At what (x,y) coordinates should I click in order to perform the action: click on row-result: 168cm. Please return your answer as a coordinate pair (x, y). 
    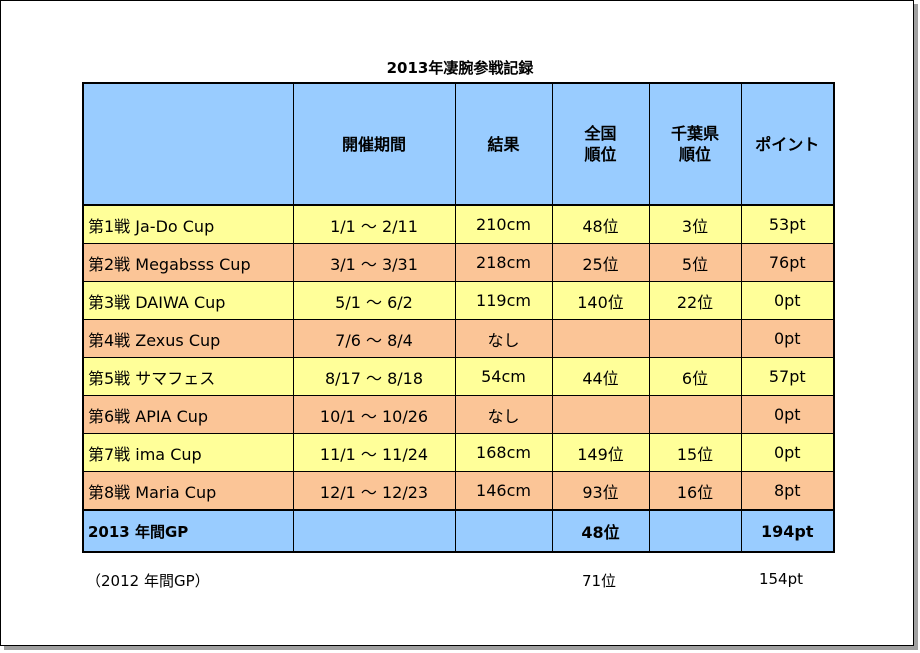
    Looking at the image, I should click on (503, 452).